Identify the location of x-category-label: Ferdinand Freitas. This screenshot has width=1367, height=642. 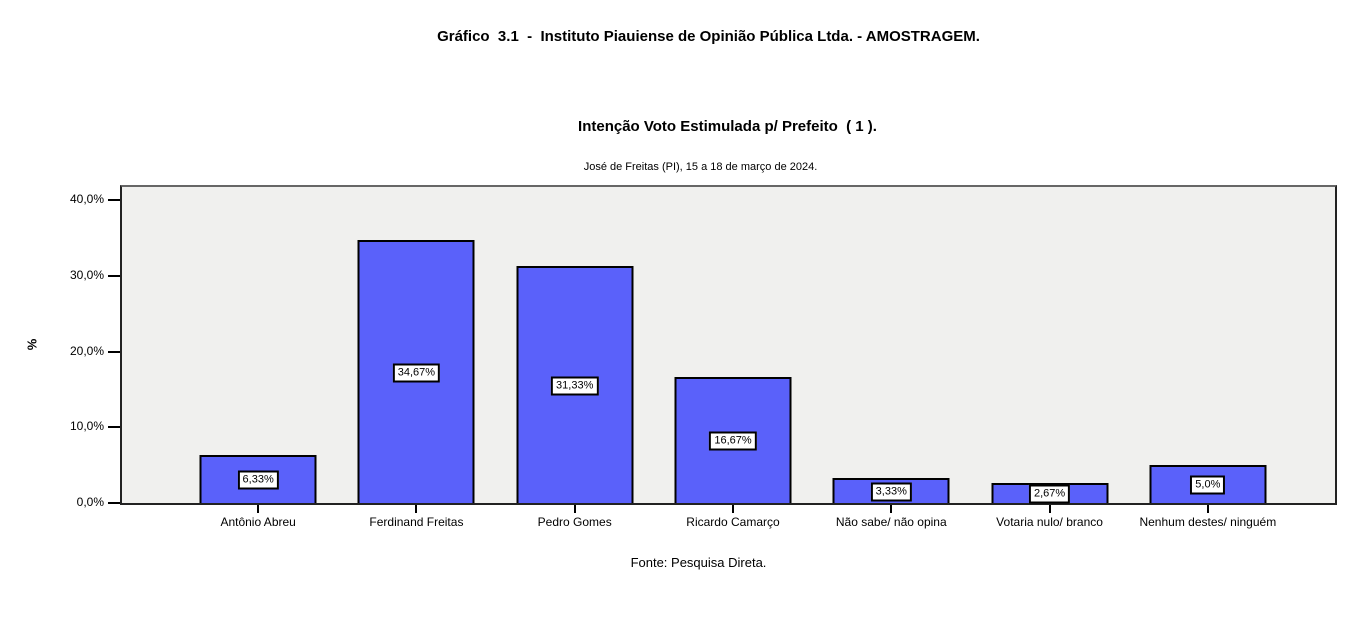
(416, 522).